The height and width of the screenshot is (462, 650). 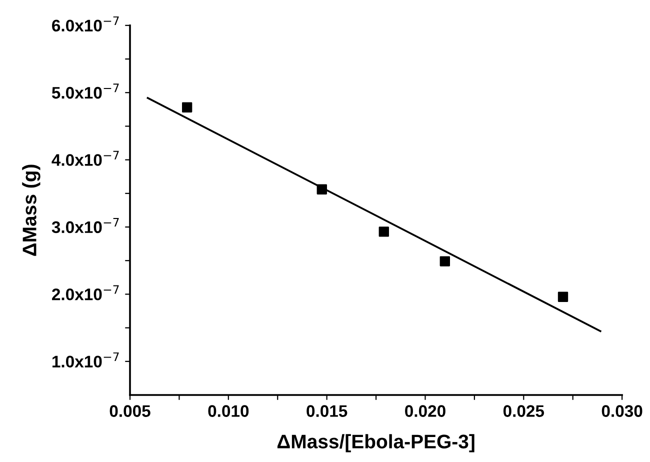 I want to click on x-tick-label: 0.010, so click(x=228, y=411).